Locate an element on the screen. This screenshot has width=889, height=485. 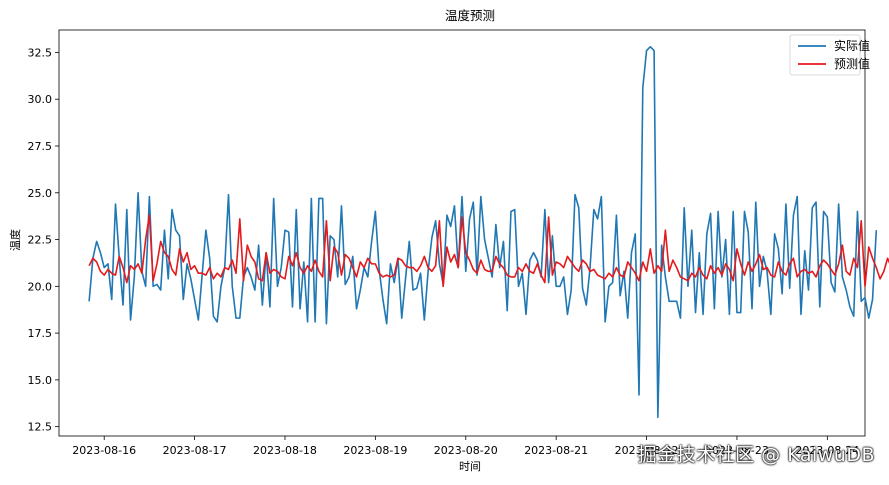
legend-box is located at coordinates (825, 55).